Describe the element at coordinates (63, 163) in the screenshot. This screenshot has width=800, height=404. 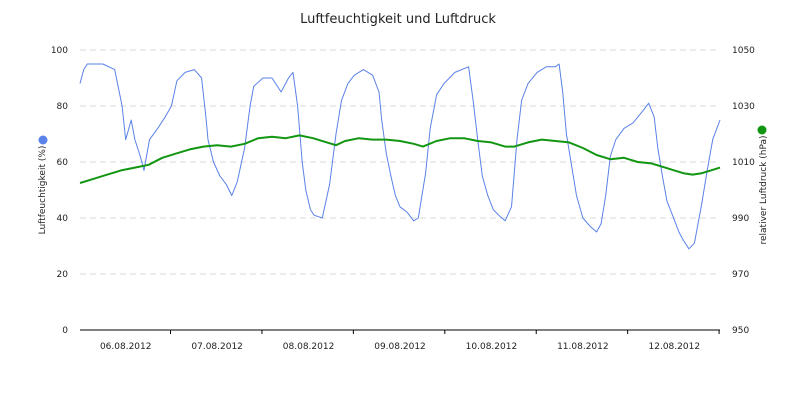
I see `y-left-tick-label: 60` at that location.